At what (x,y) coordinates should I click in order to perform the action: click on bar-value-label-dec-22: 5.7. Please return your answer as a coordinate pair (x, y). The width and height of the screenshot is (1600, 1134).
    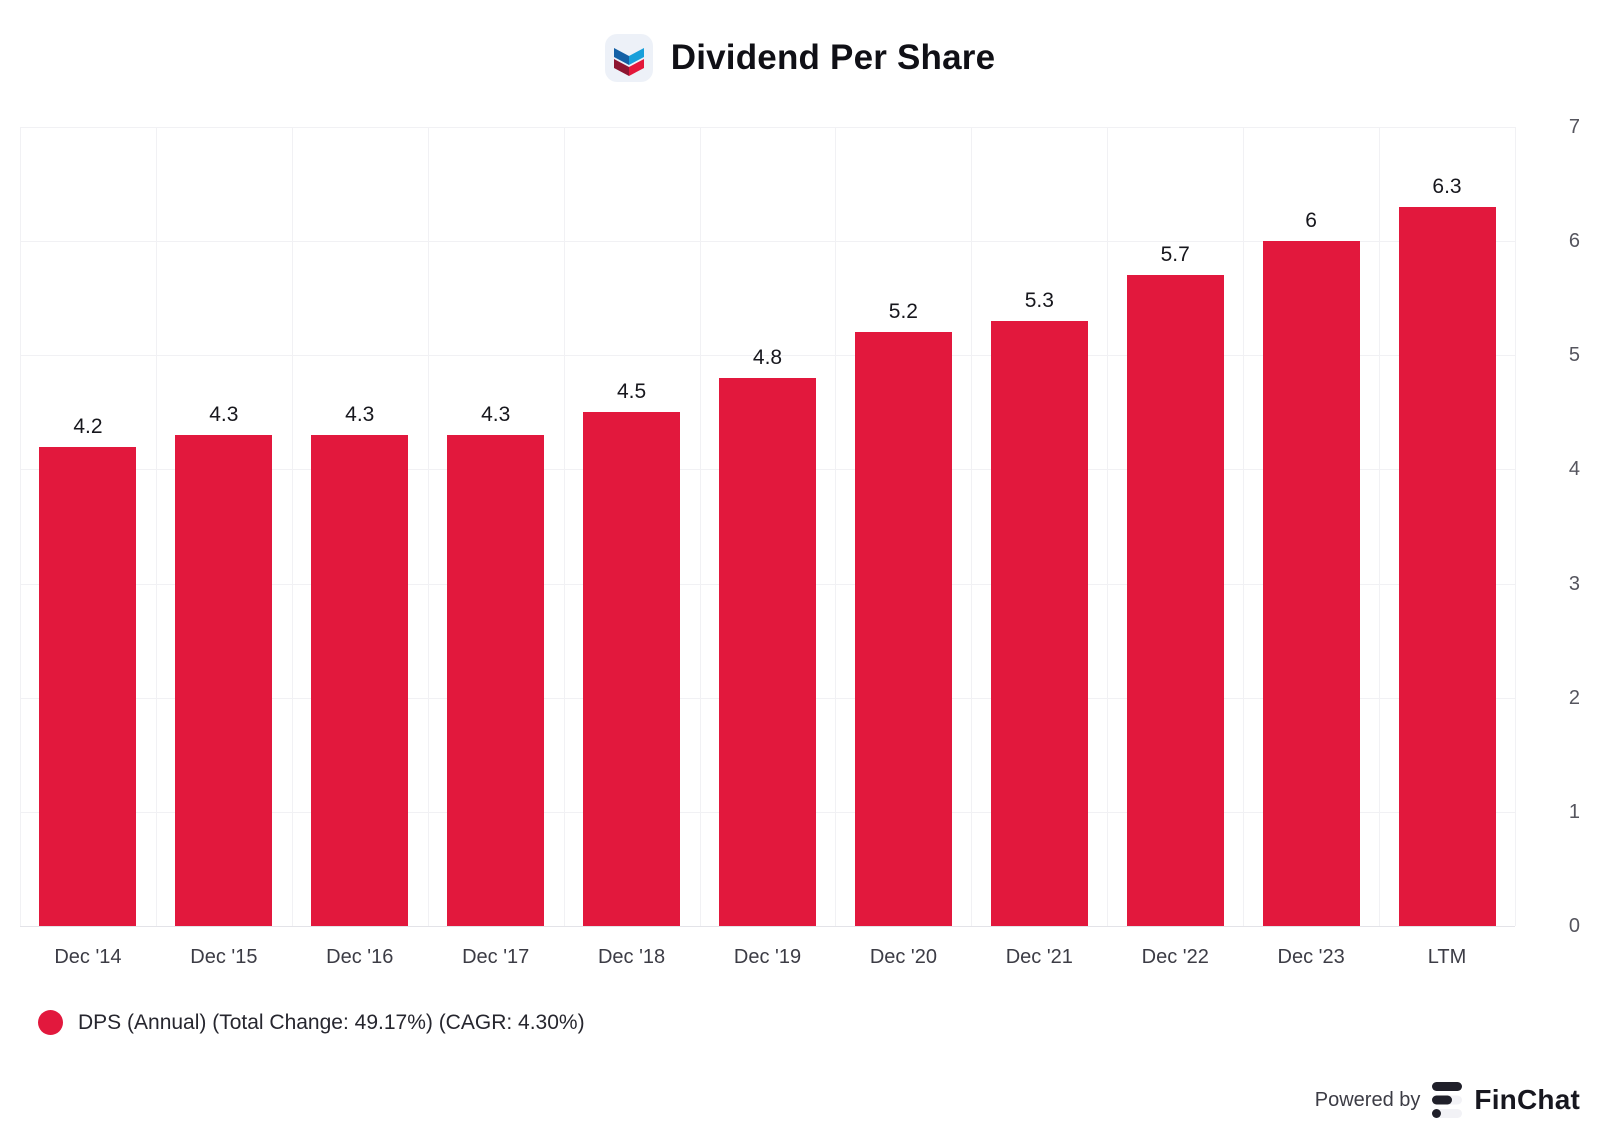
    Looking at the image, I should click on (1175, 255).